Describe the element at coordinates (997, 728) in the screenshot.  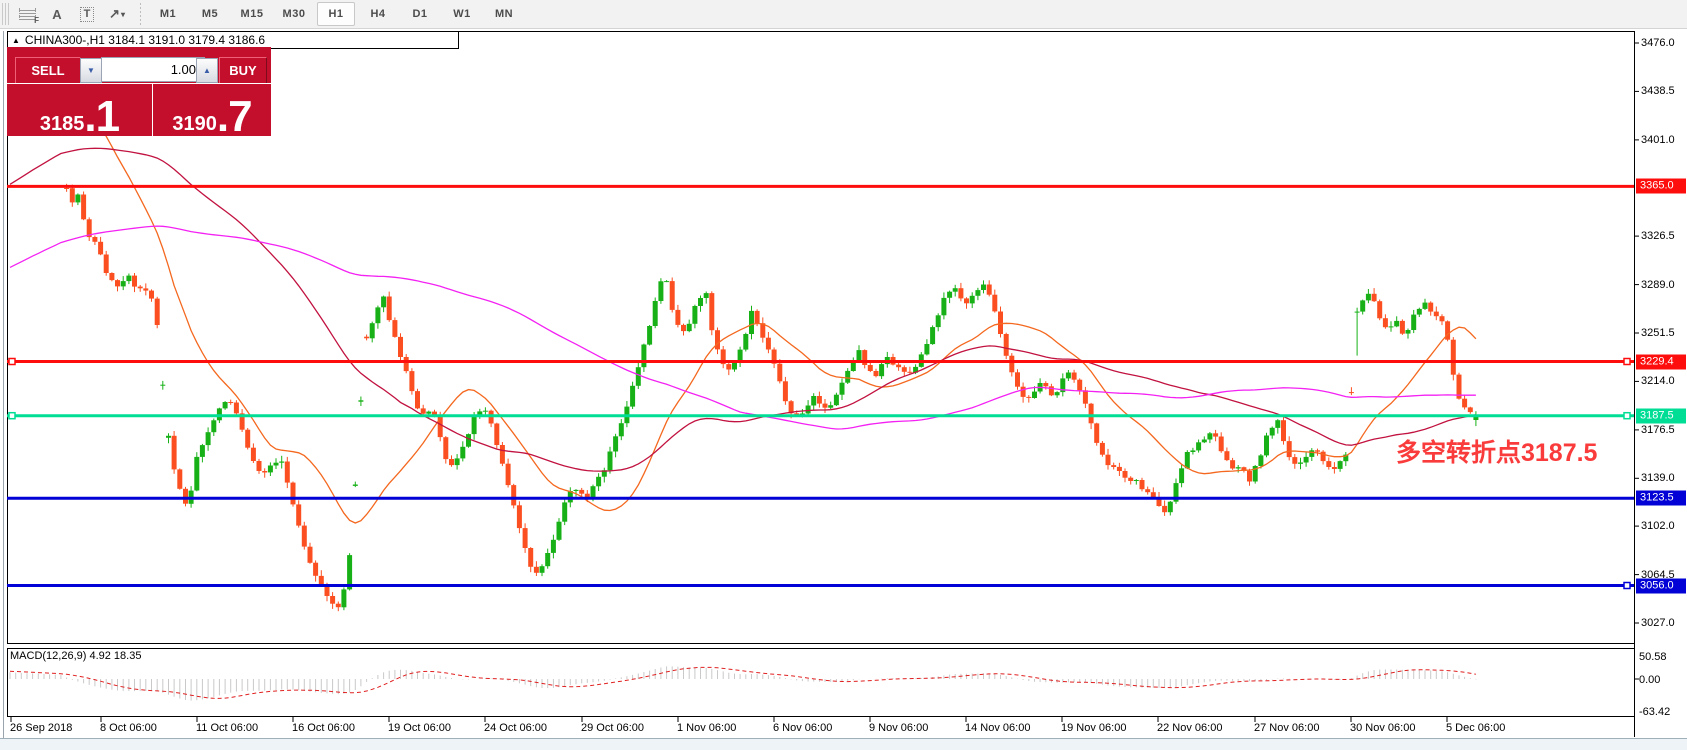
I see `date-tick-label: 14 Nov 06:00` at that location.